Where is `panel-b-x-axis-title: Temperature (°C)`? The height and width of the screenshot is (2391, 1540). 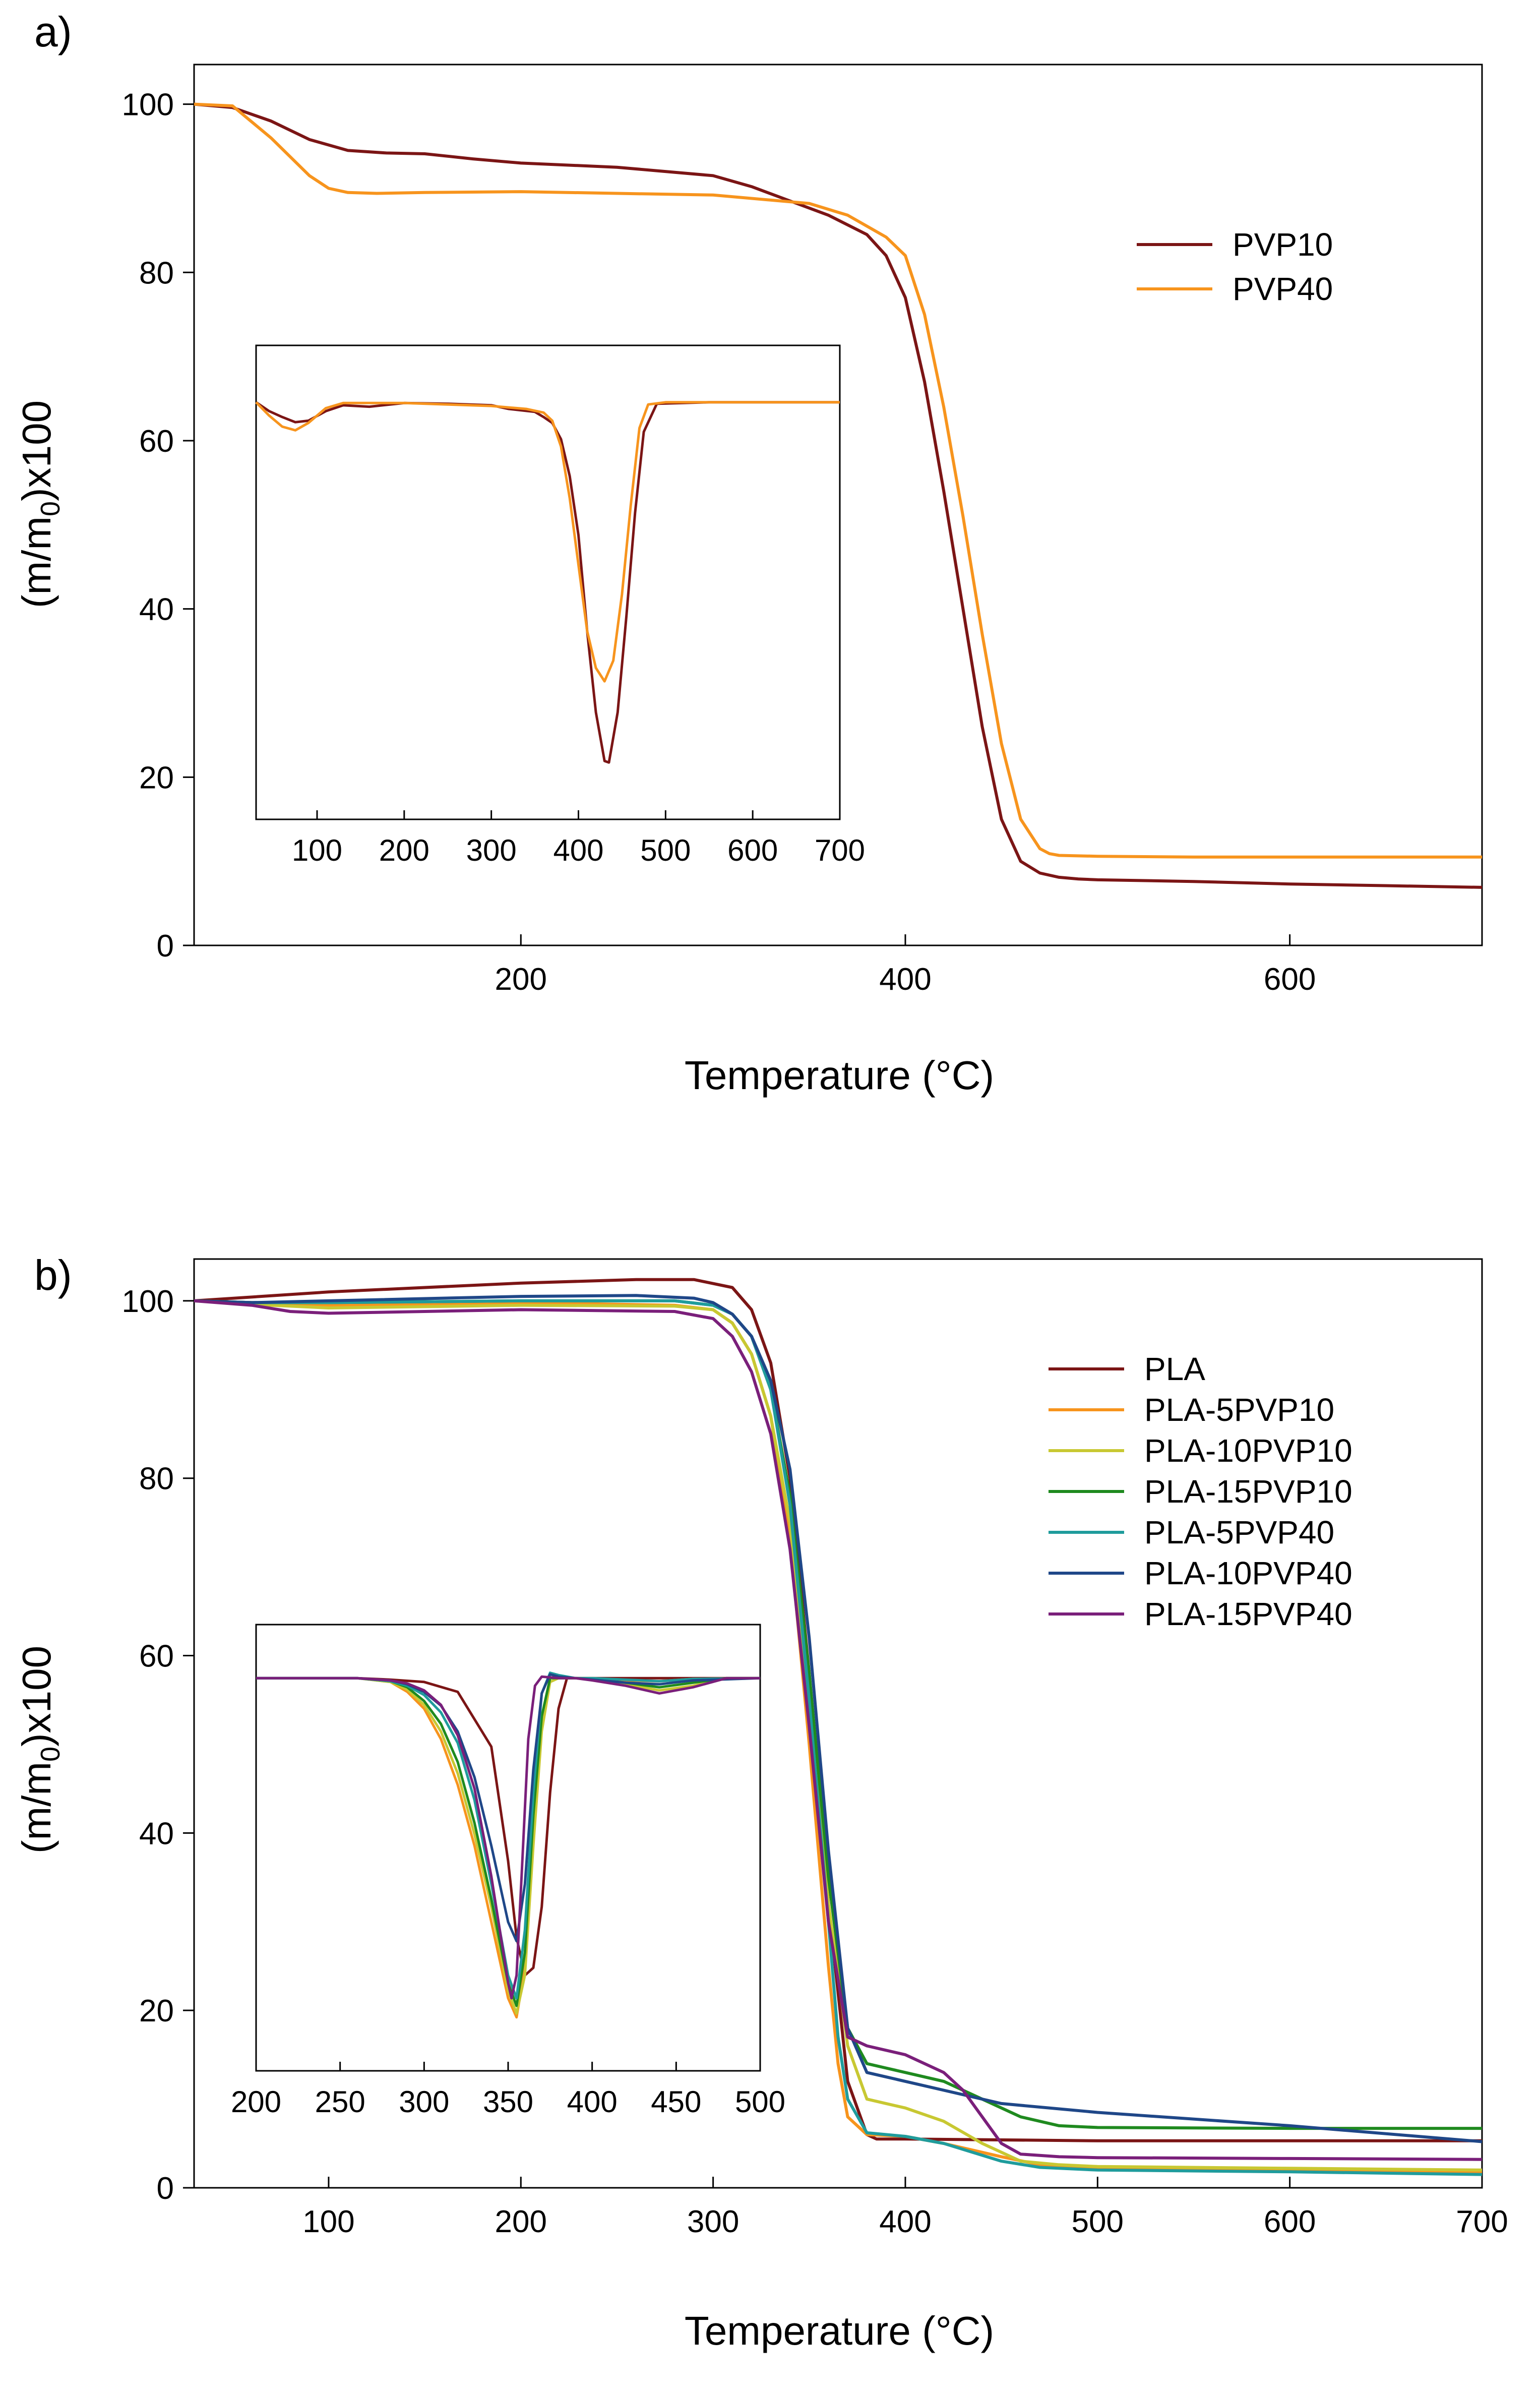 panel-b-x-axis-title: Temperature (°C) is located at coordinates (839, 2330).